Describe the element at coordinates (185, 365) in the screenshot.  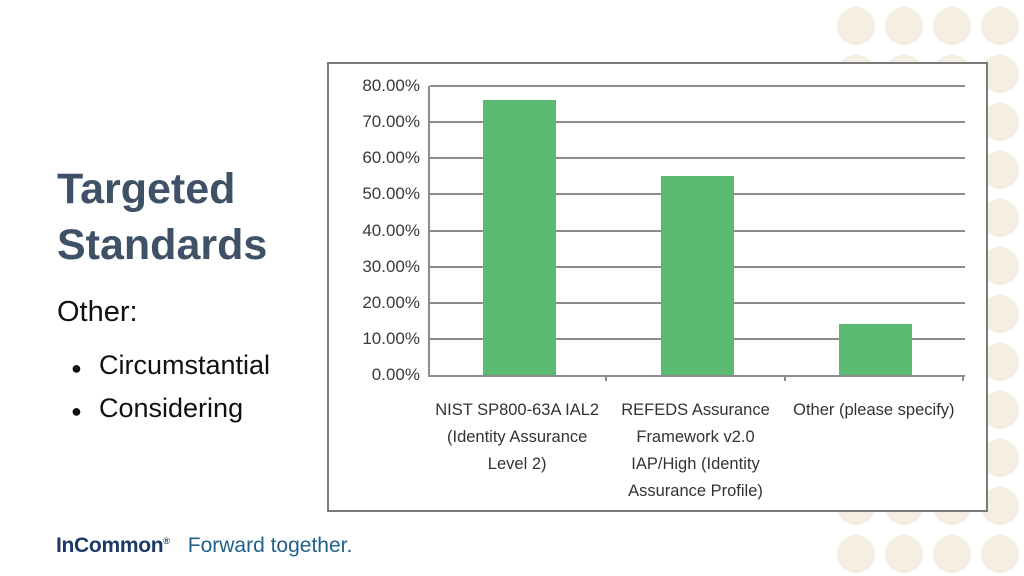
I see `bullet-text: Circumstantial` at that location.